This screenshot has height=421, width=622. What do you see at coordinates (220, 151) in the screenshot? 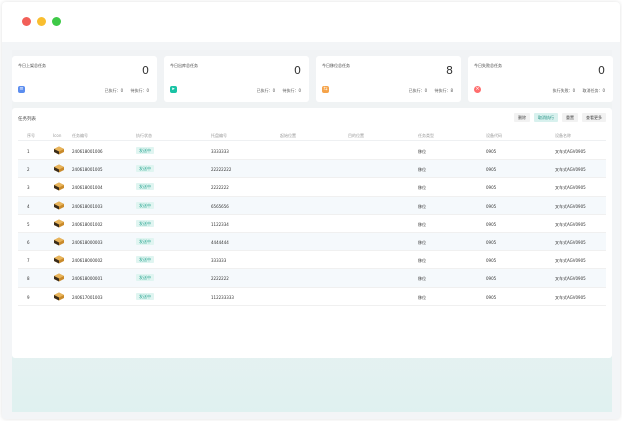
I see `pallet-code: 3333333` at bounding box center [220, 151].